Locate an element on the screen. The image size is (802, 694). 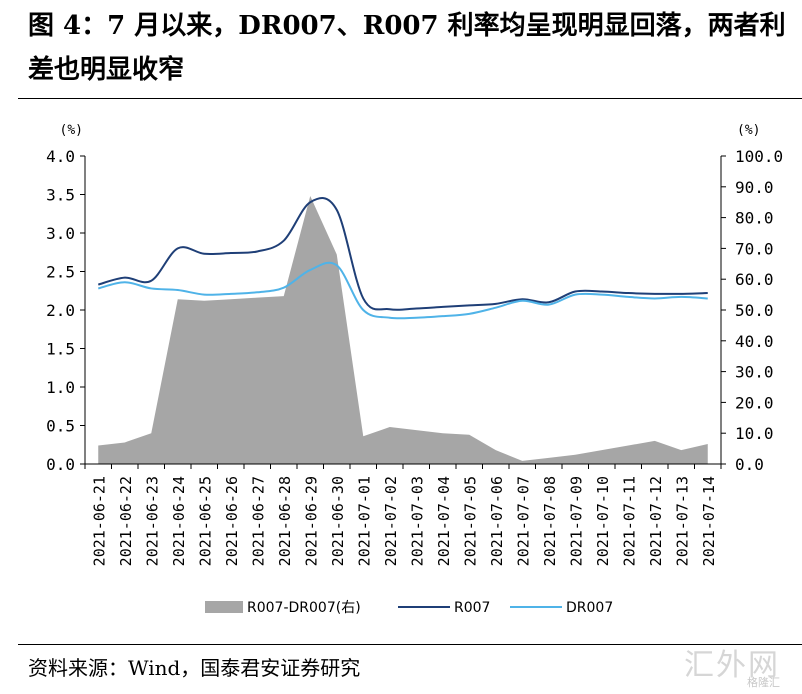
x-tick-label: 2021-07-04 is located at coordinates (444, 521).